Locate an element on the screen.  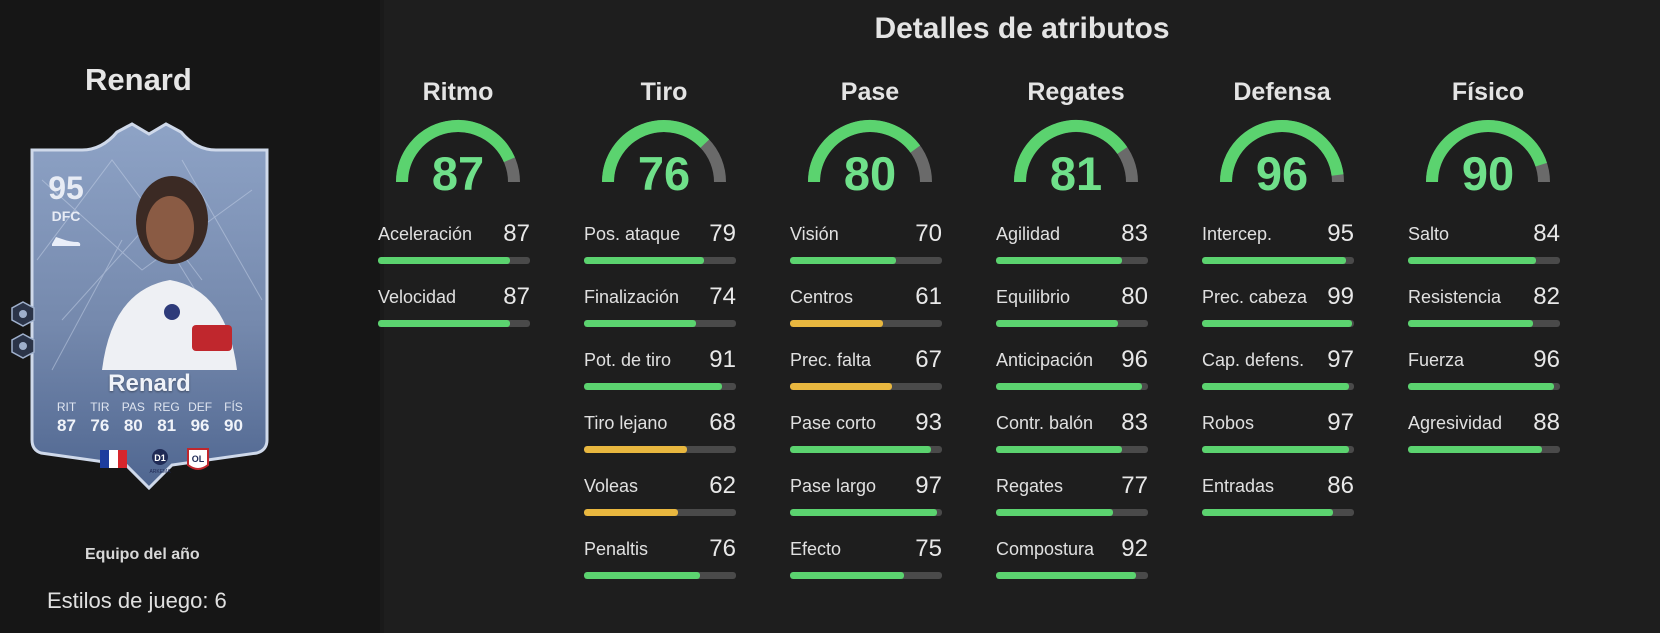
card-stat-value: 87 is located at coordinates (66, 425).